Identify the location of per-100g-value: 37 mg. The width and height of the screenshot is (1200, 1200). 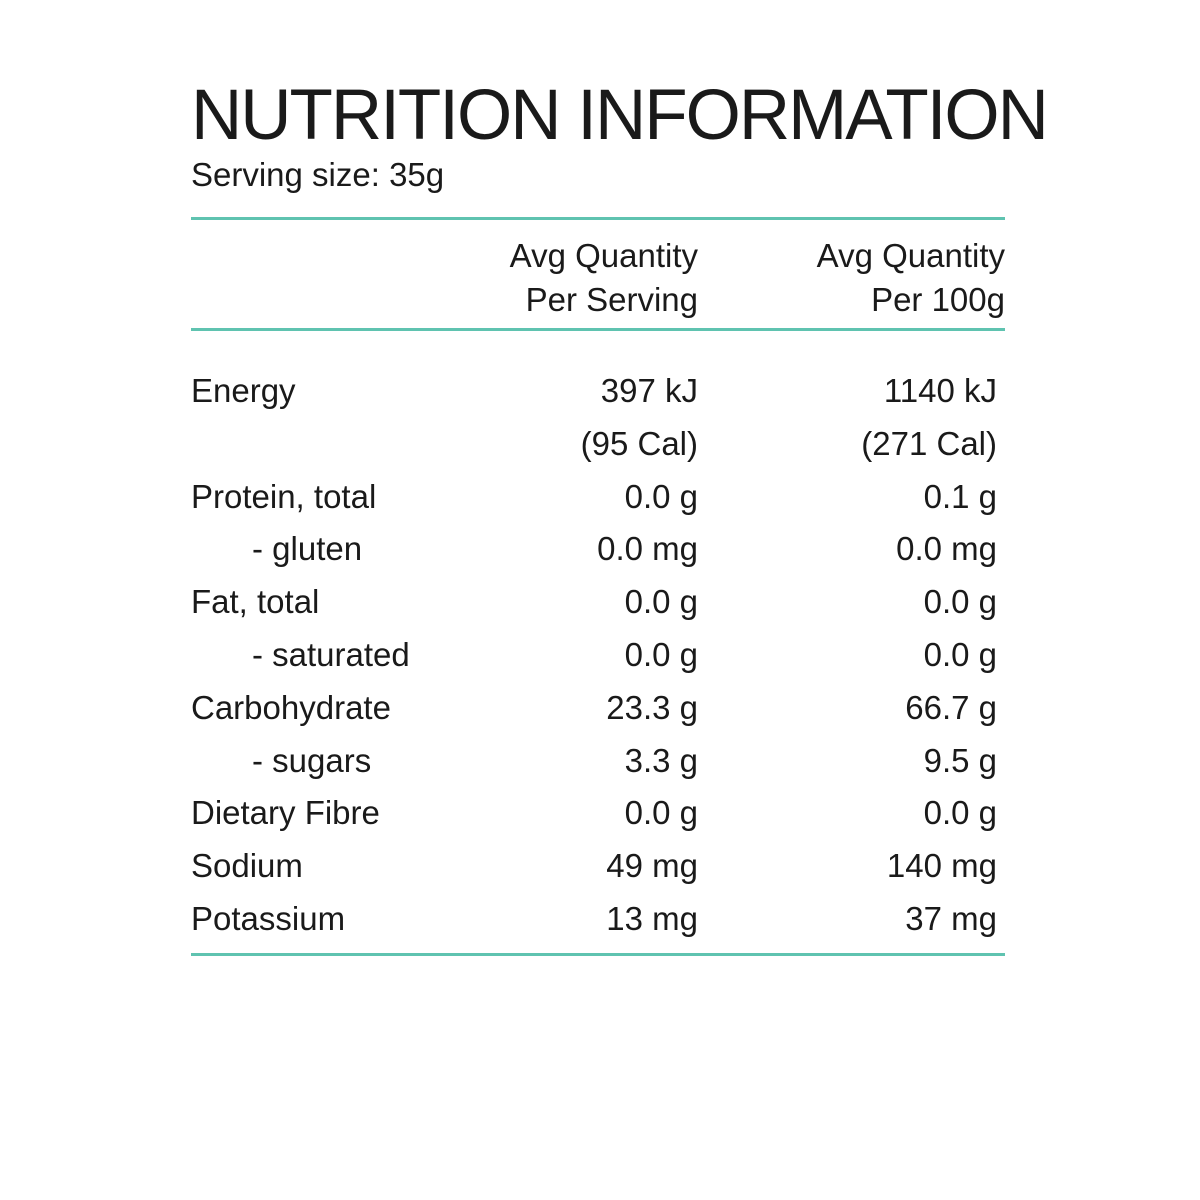
(951, 918).